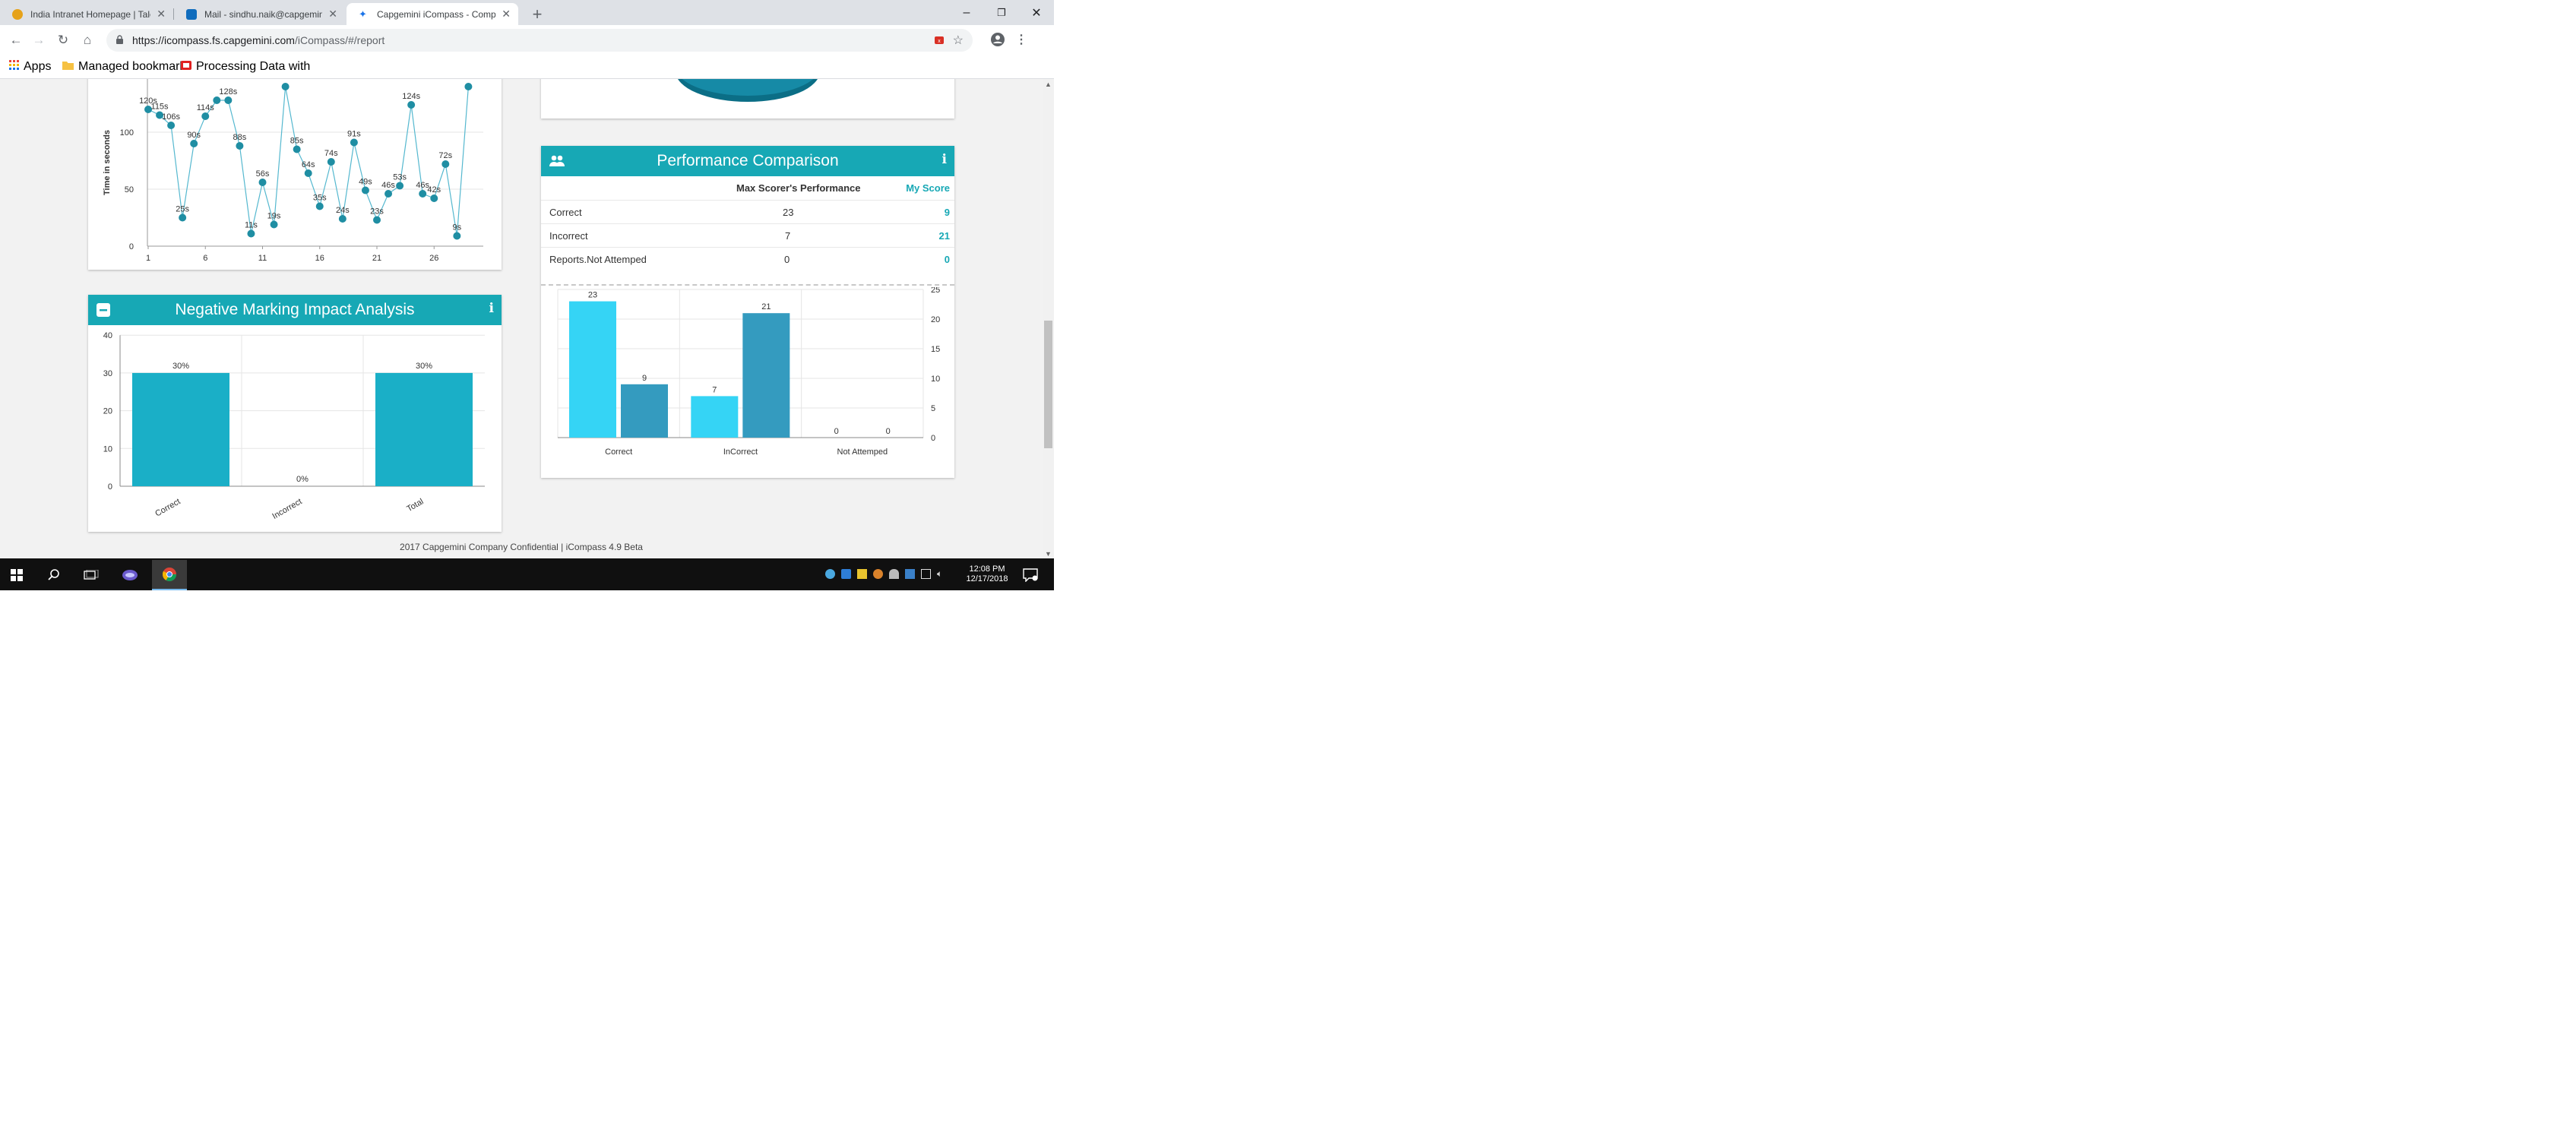 The width and height of the screenshot is (2576, 1132). Describe the element at coordinates (966, 12) in the screenshot. I see `minimize-button: –` at that location.